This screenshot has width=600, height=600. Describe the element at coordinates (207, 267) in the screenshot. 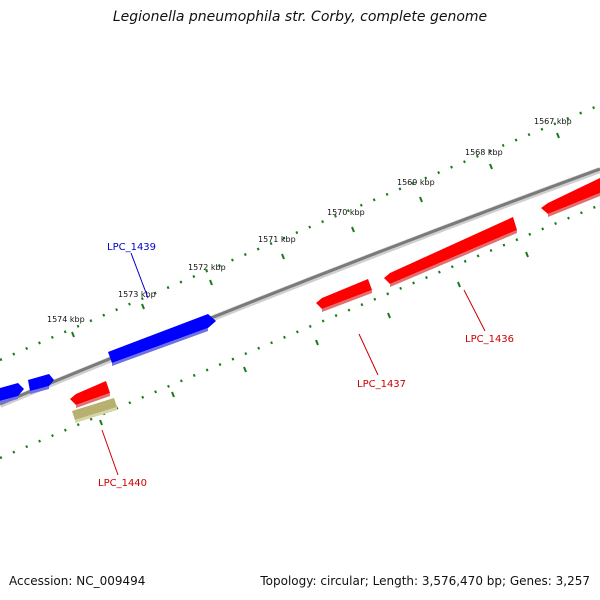

I see `scale-label-1572: 1572 kbp` at that location.